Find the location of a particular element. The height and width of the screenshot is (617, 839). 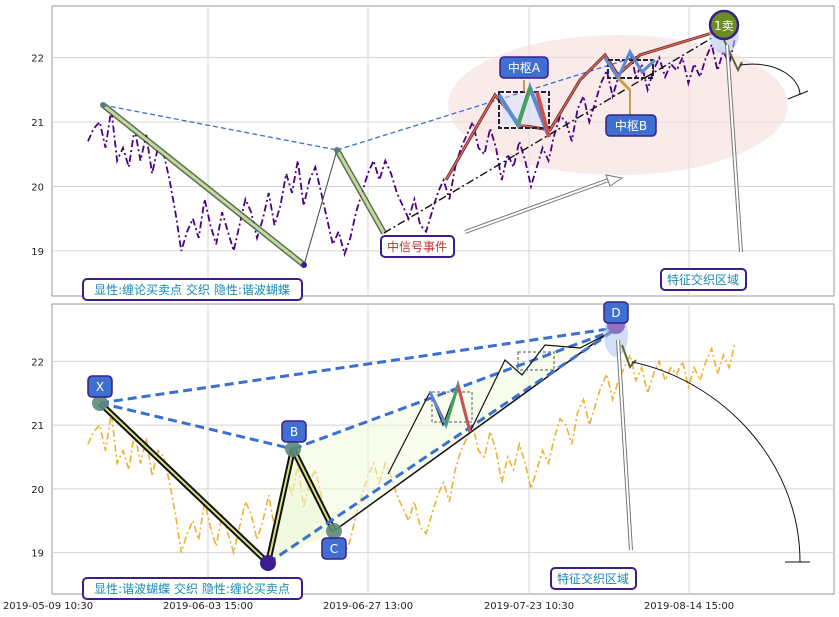

top-region-tag: 特征交织区域 is located at coordinates (703, 279).